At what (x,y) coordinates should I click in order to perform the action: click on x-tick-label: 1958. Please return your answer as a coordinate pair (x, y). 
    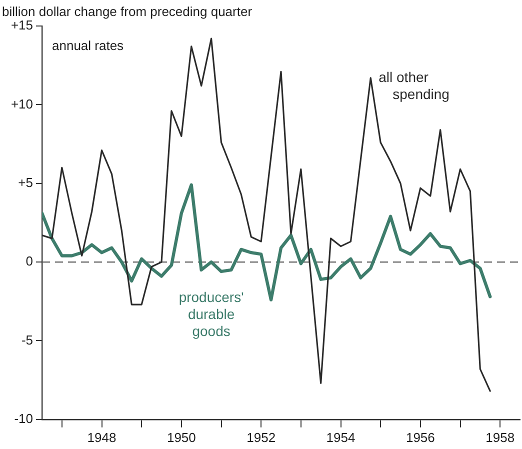
    Looking at the image, I should click on (500, 437).